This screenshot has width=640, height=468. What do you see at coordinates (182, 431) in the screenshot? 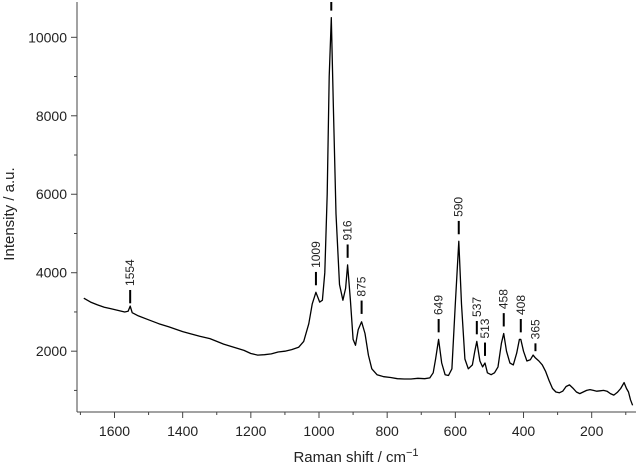
I see `x-tick-label-1400: 1400` at bounding box center [182, 431].